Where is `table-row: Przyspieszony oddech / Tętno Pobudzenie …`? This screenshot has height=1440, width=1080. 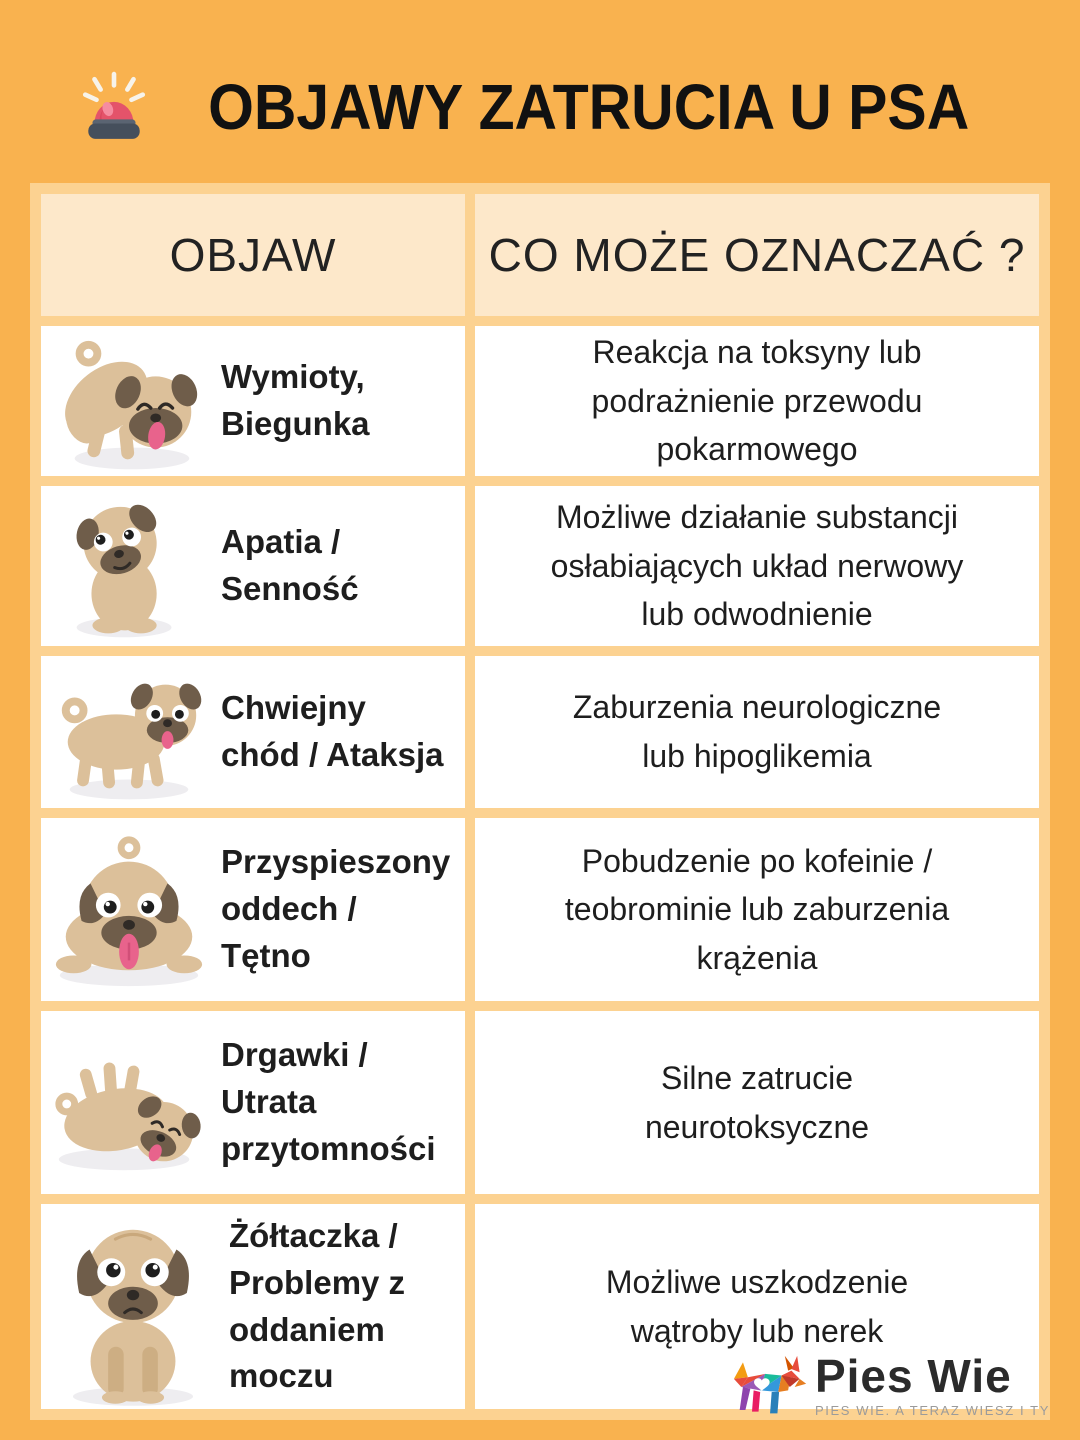 table-row: Przyspieszony oddech / Tętno Pobudzenie … is located at coordinates (540, 909).